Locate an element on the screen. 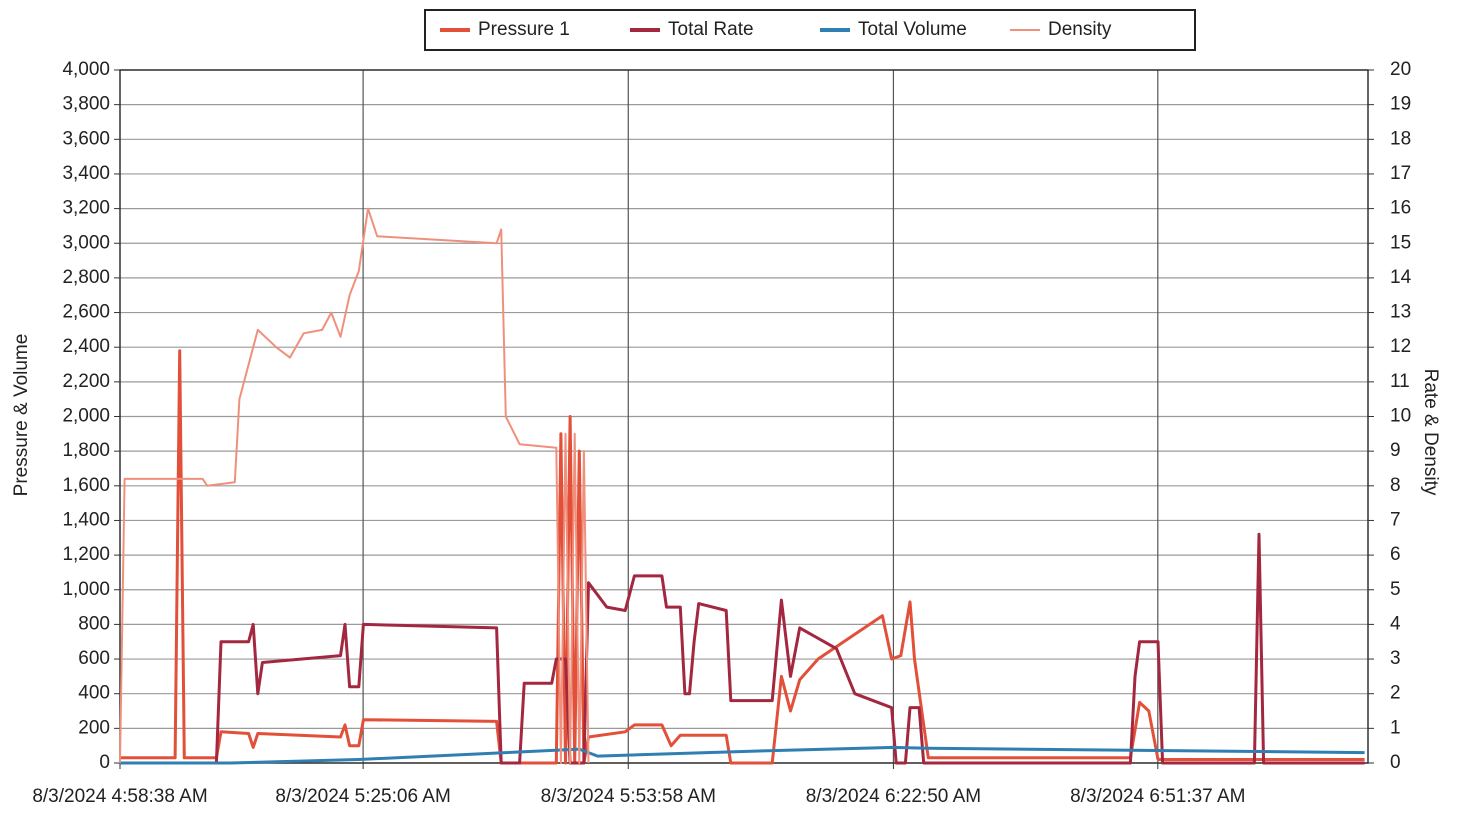  y2-tick-label: 19 is located at coordinates (1400, 104).